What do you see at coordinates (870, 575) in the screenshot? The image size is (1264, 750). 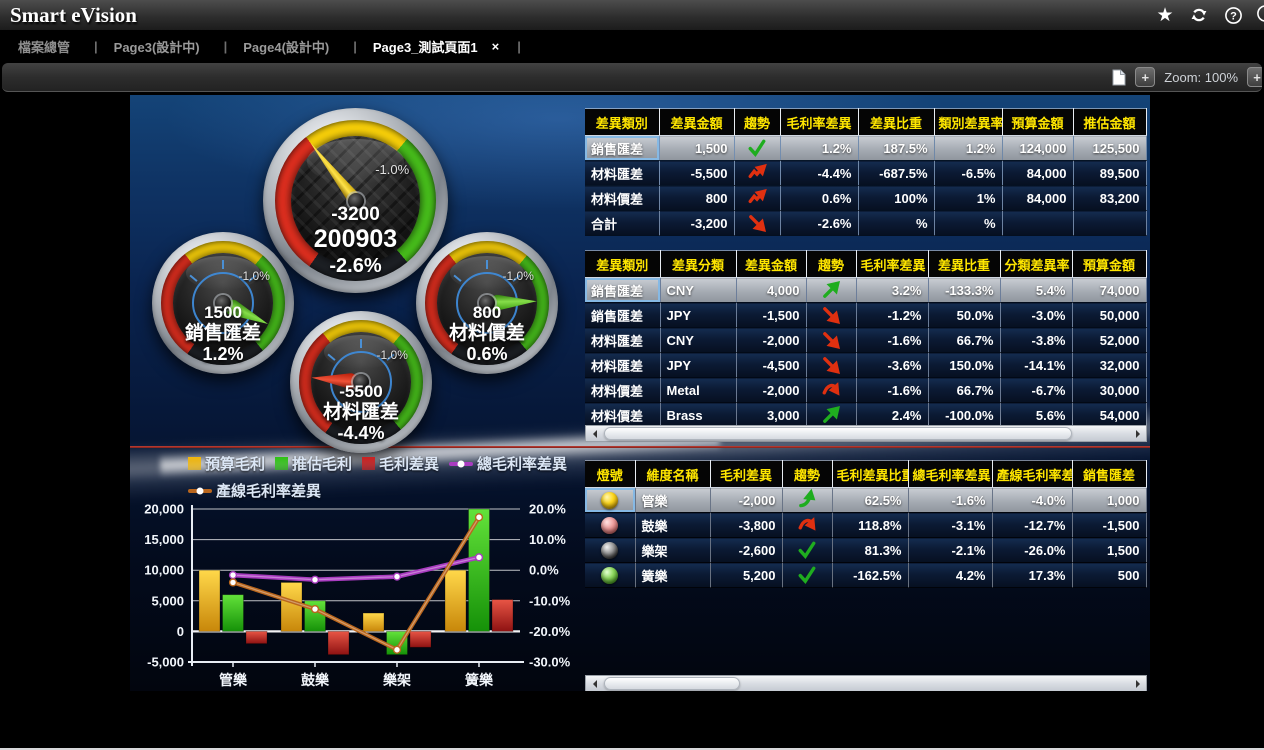 I see `table-cell: -162.5%` at bounding box center [870, 575].